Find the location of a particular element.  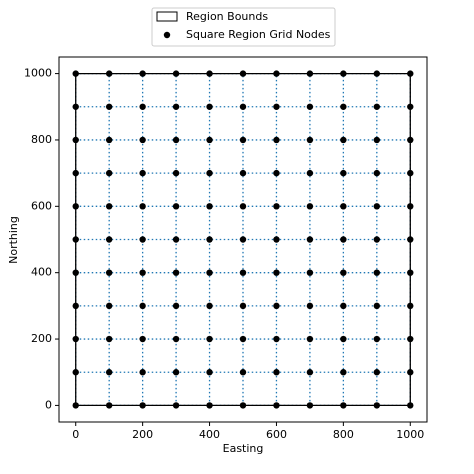

y-tick-label: 600 is located at coordinates (41, 205).